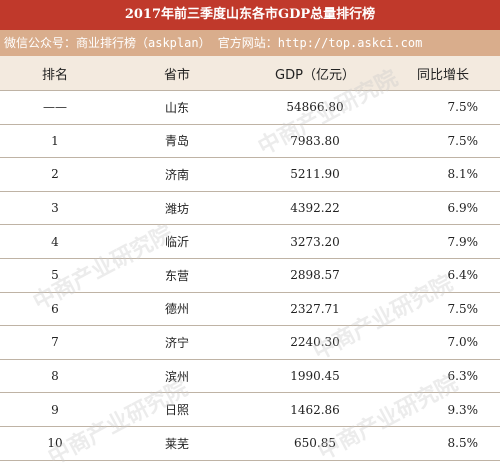 This screenshot has height=471, width=500. Describe the element at coordinates (315, 308) in the screenshot. I see `cell-gdp: 2327.71` at that location.